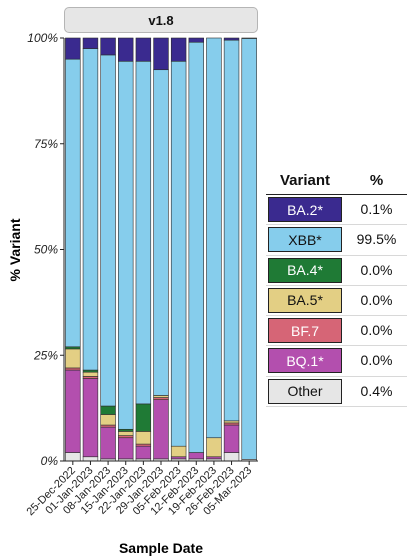 The image size is (407, 559). I want to click on y-tick-label-2: 25%, so click(45, 355).